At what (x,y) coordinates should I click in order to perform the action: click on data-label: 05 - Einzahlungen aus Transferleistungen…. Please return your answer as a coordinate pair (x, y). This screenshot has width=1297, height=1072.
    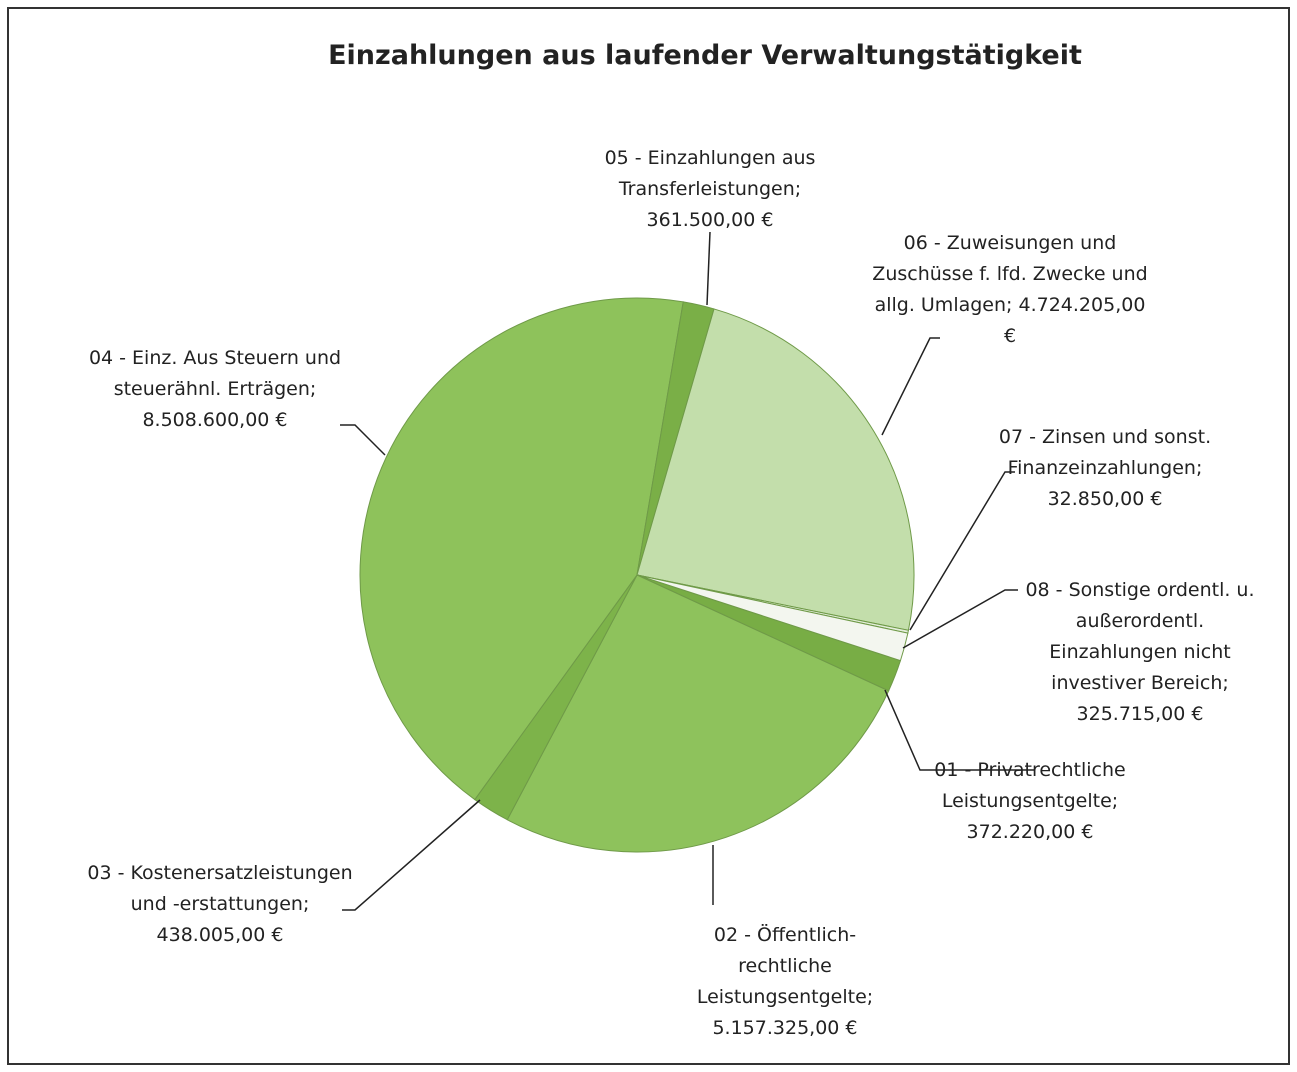
    Looking at the image, I should click on (710, 189).